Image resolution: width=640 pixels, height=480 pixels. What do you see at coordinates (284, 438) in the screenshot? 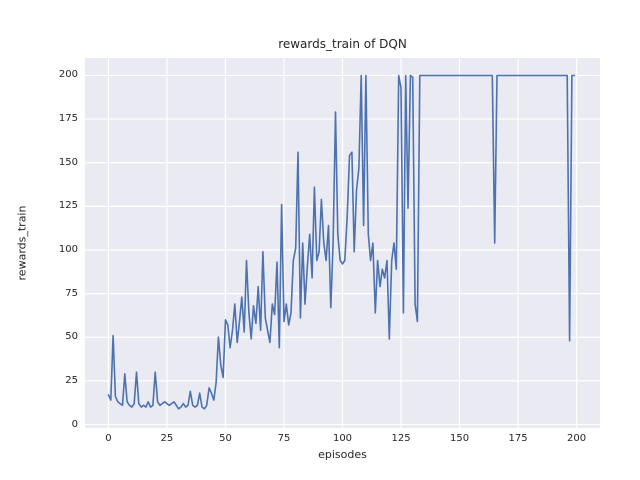
I see `x-tick-label: 75` at bounding box center [284, 438].